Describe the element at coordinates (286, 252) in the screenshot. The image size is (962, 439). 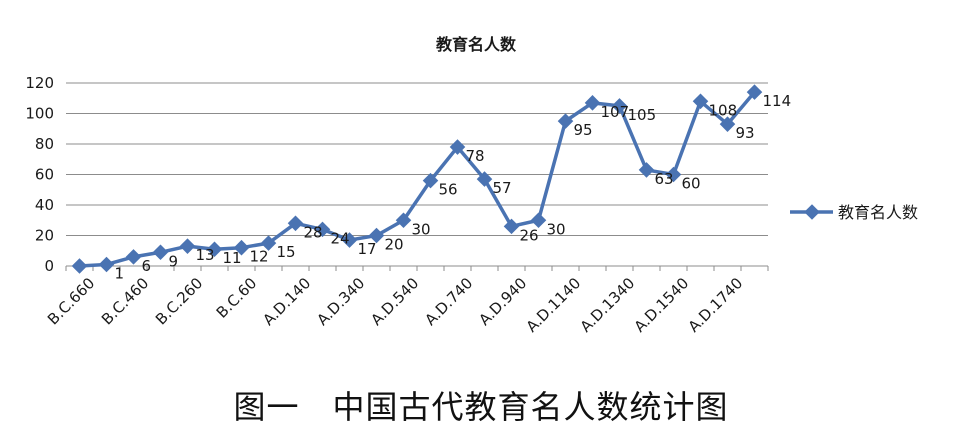
I see `data-label: 15` at that location.